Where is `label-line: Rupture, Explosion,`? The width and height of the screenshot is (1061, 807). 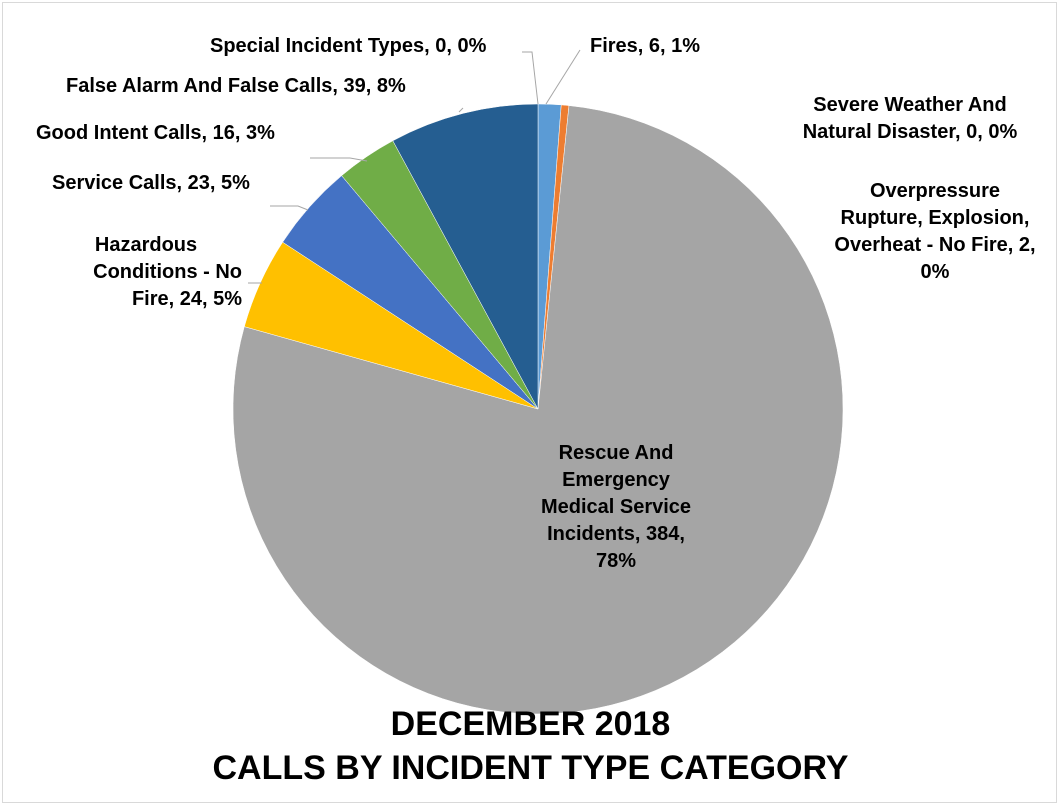 label-line: Rupture, Explosion, is located at coordinates (935, 218).